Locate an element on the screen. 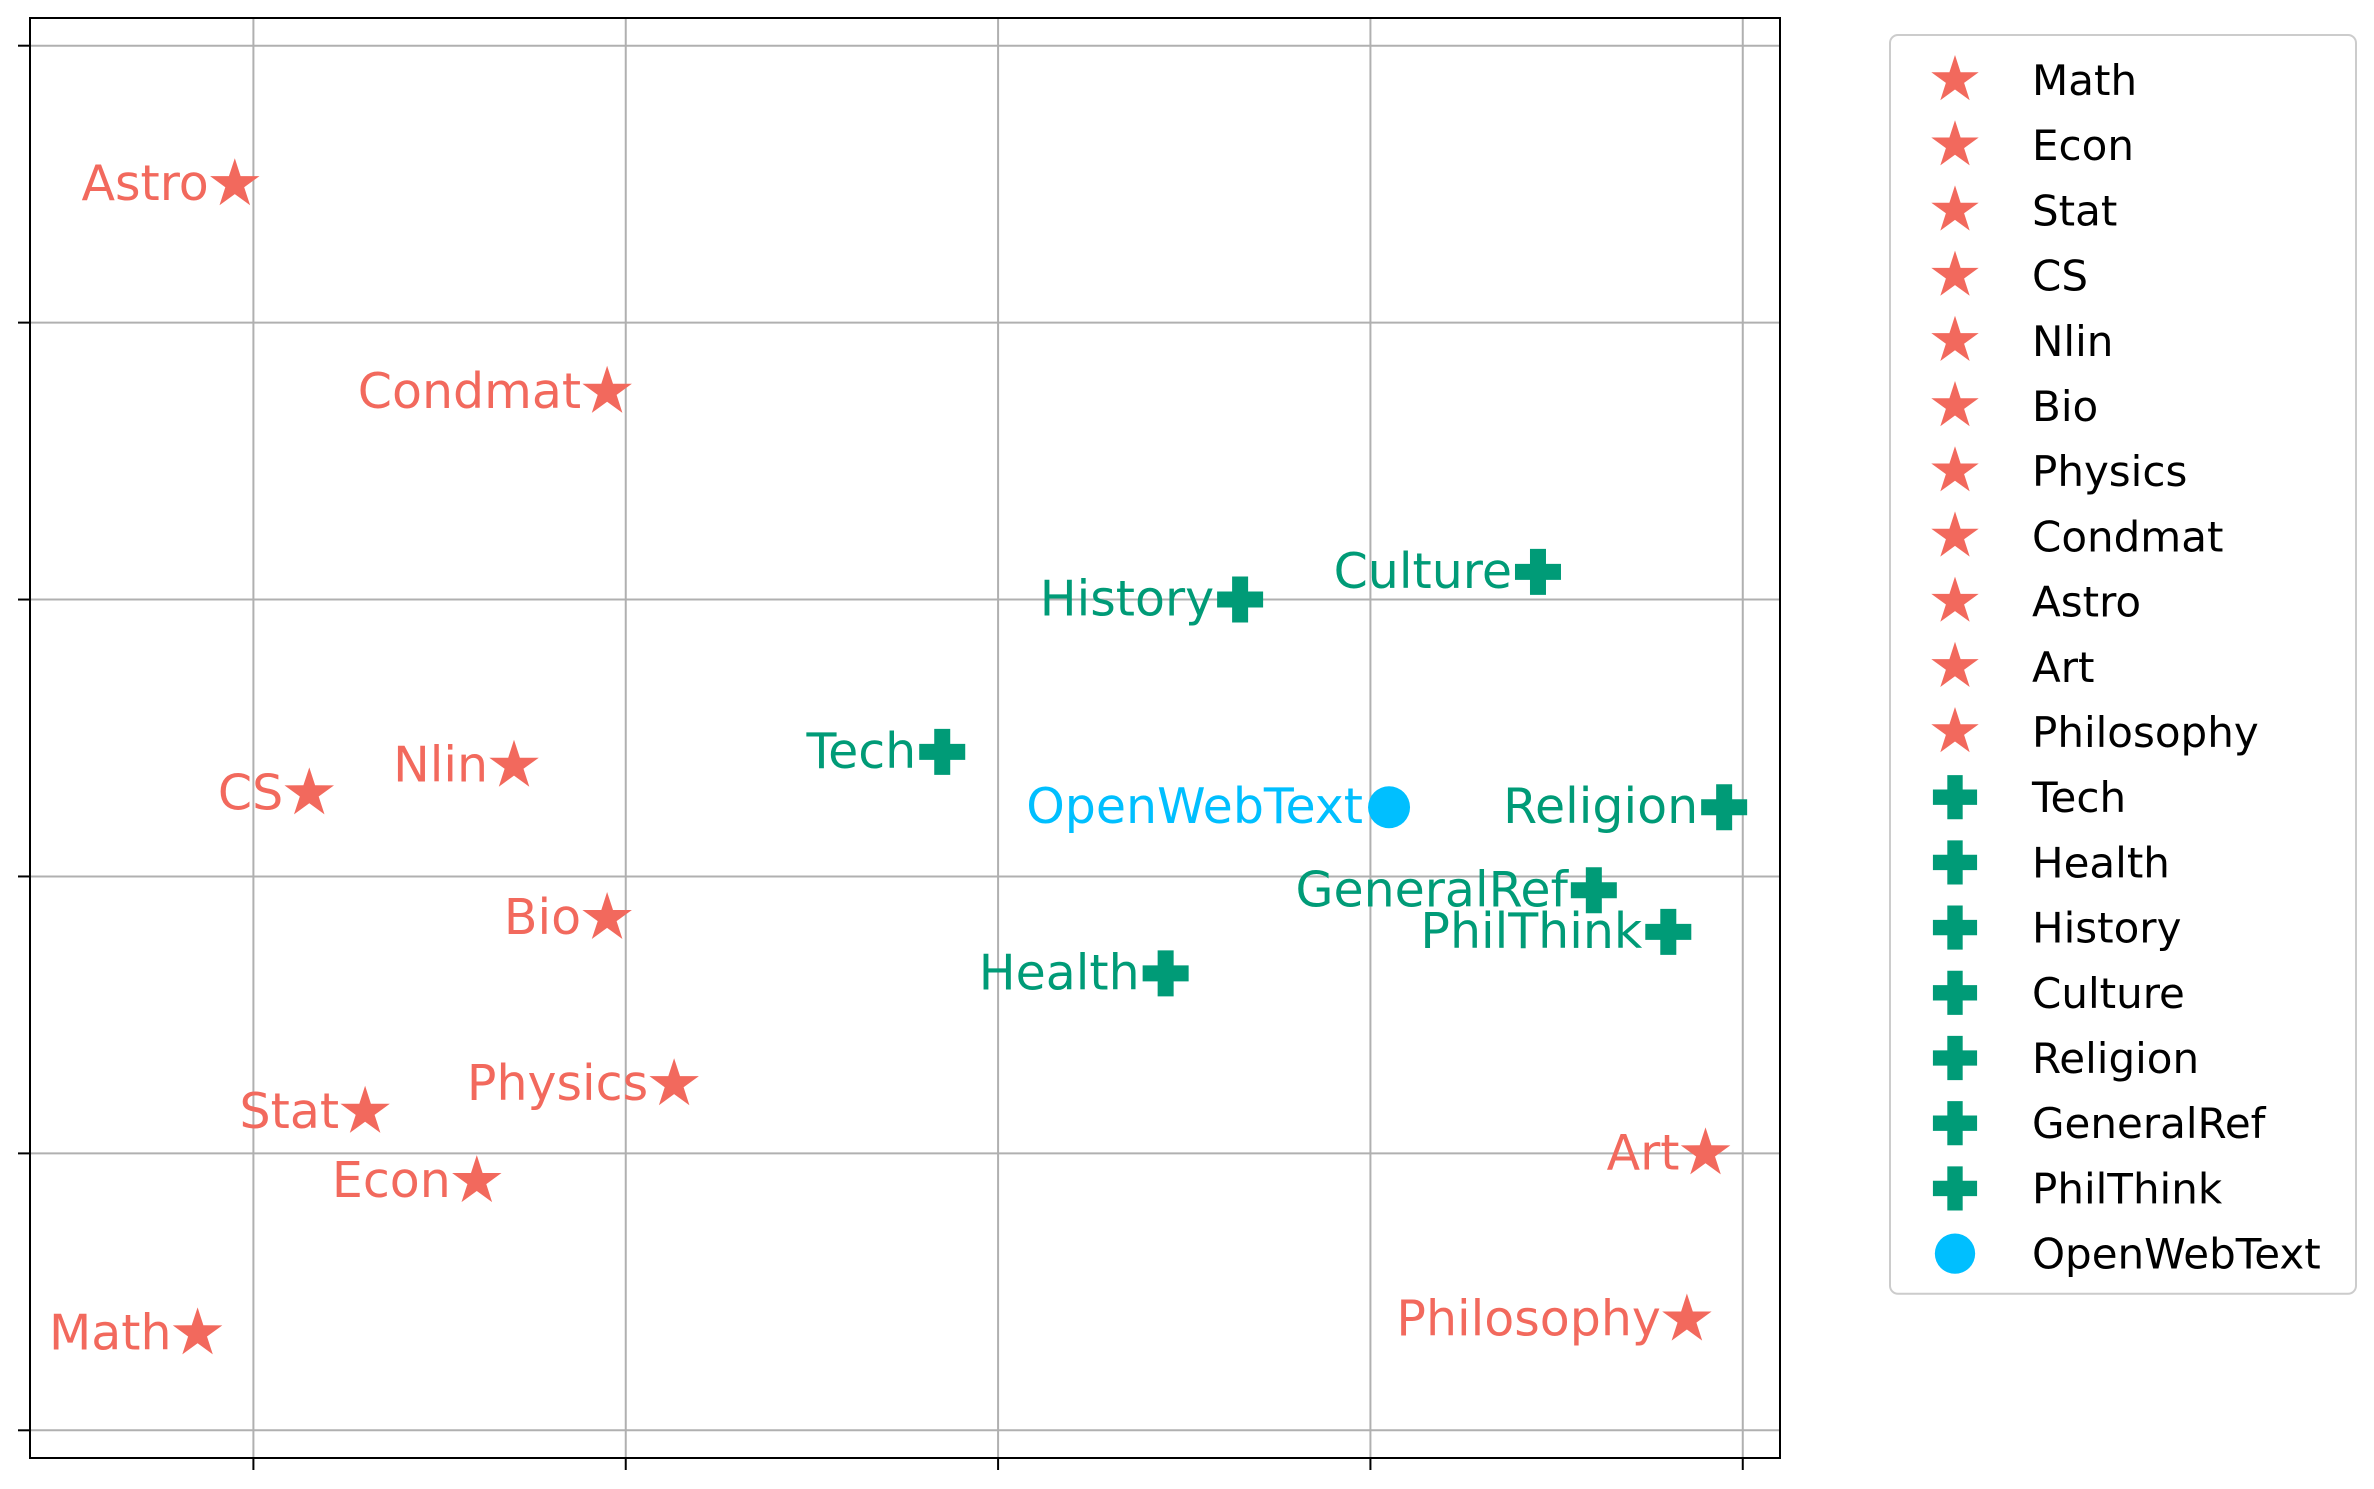 The width and height of the screenshot is (2374, 1489). point-nlin: Nlin is located at coordinates (466, 765).